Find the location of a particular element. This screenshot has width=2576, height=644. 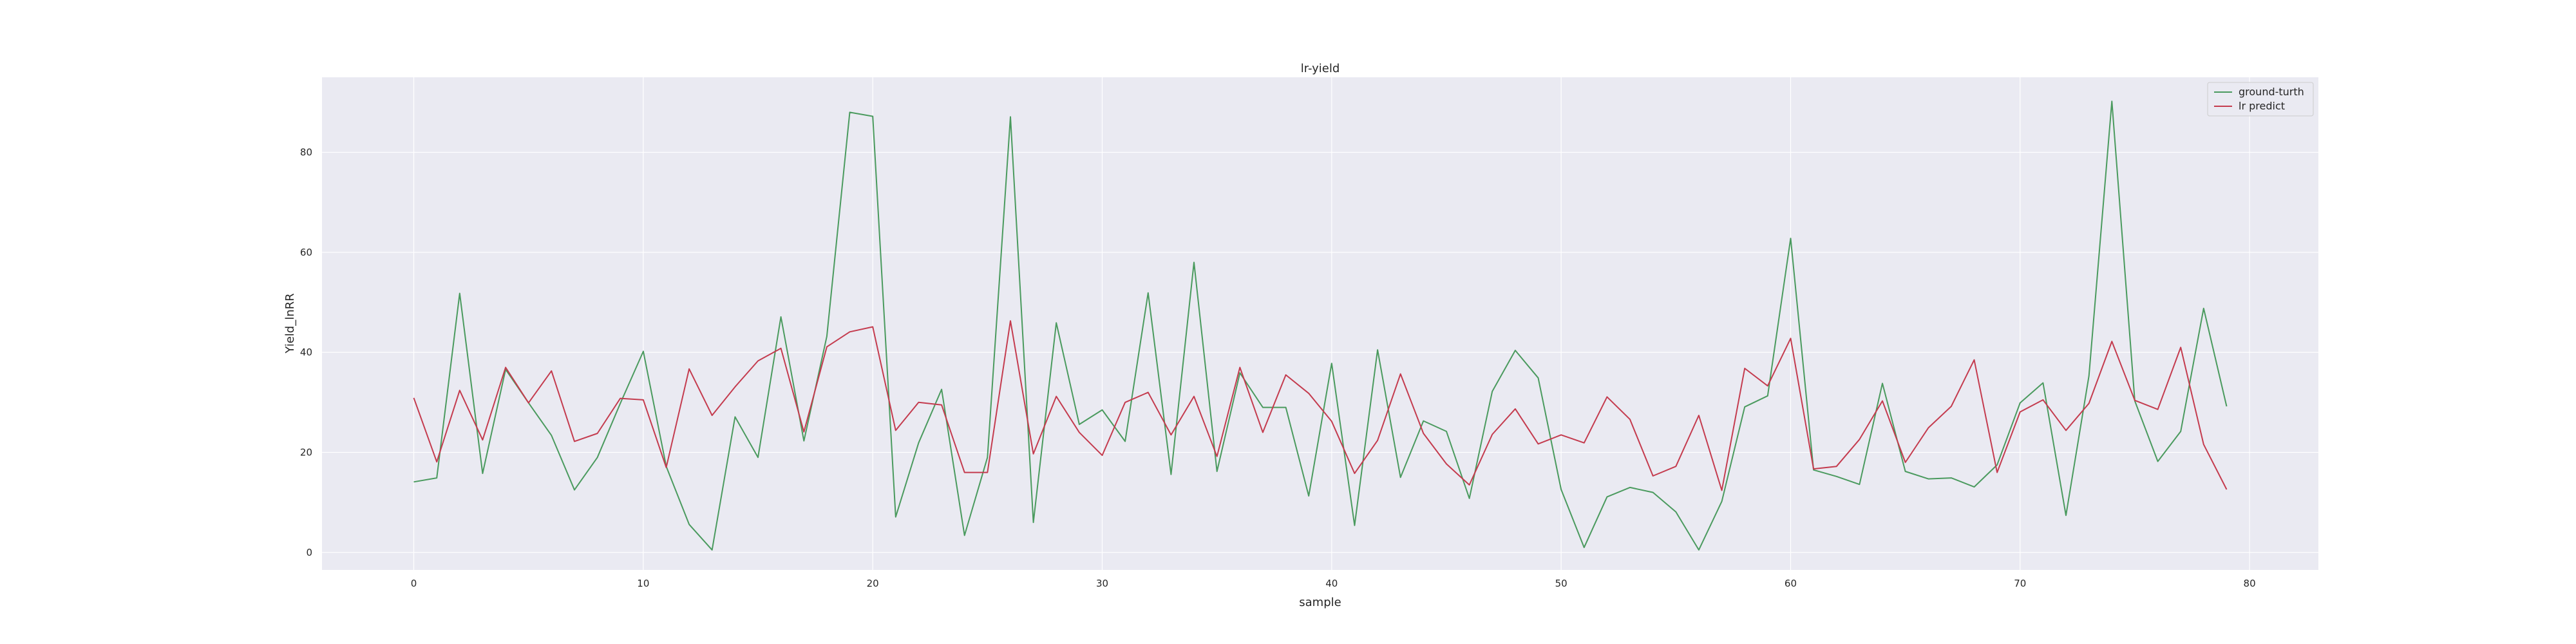

y-tick-label: 40 is located at coordinates (306, 352).